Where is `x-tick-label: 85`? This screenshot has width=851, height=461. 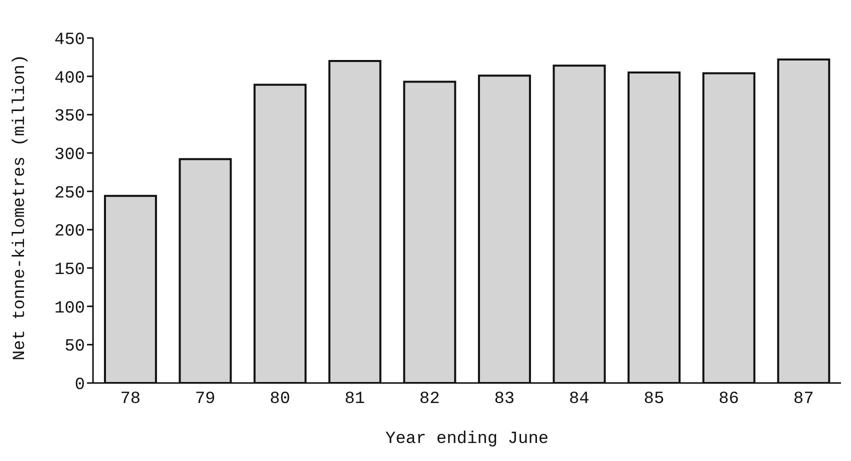 x-tick-label: 85 is located at coordinates (654, 400).